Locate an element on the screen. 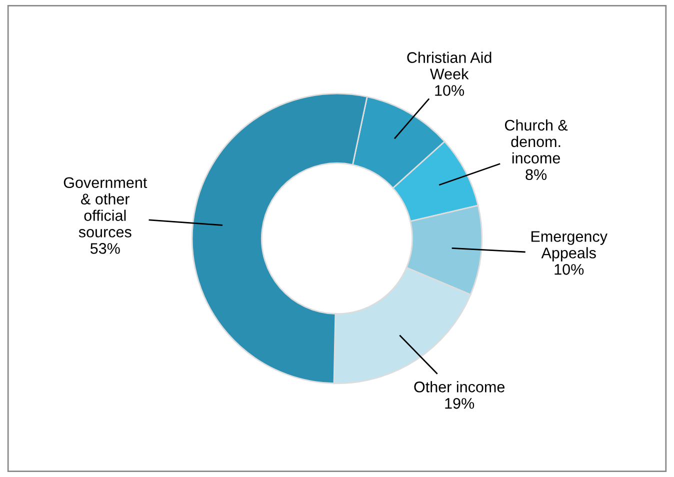  slice-label: Church & denom. income is located at coordinates (536, 141).